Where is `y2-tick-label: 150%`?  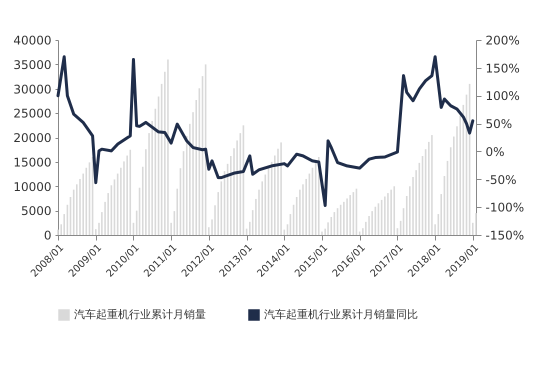 y2-tick-label: 150% is located at coordinates (503, 68).